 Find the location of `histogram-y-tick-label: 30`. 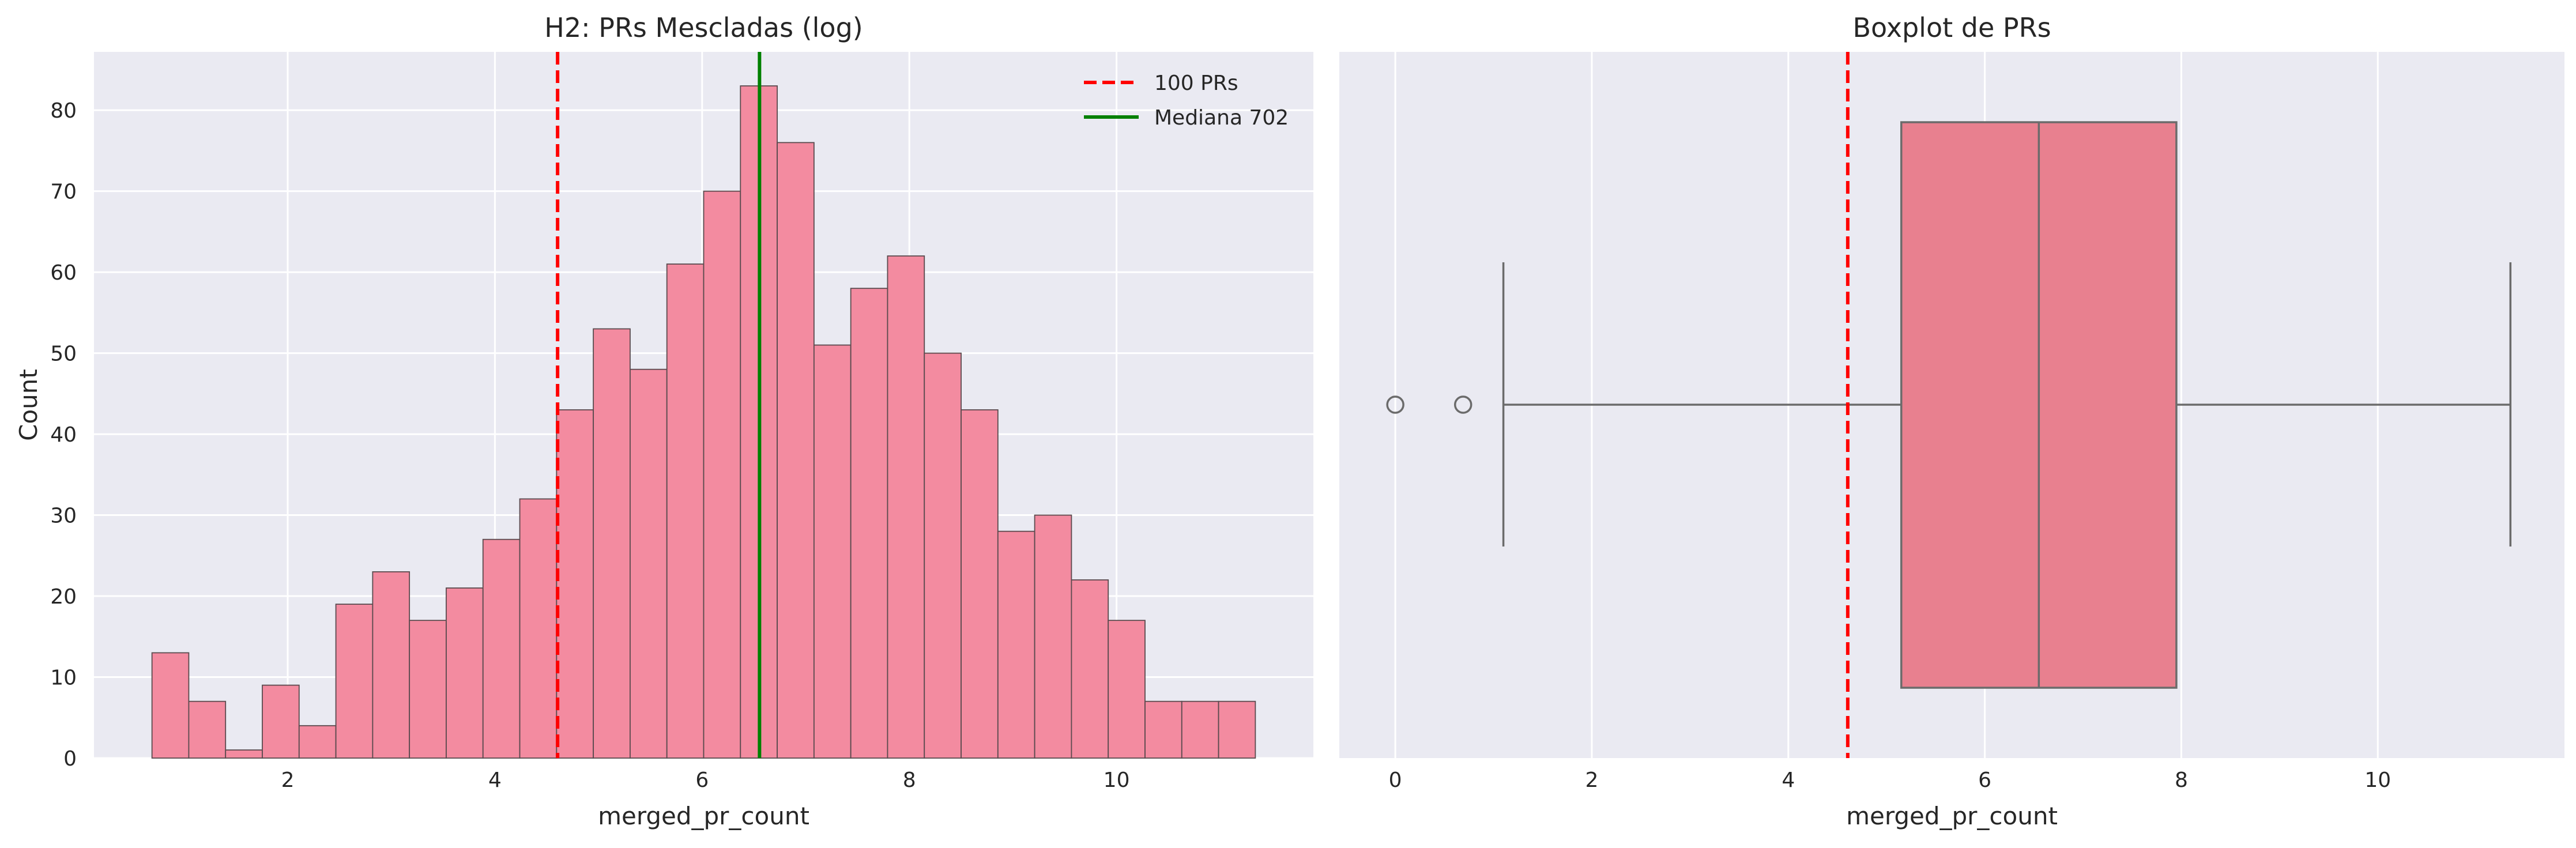

histogram-y-tick-label: 30 is located at coordinates (63, 516).